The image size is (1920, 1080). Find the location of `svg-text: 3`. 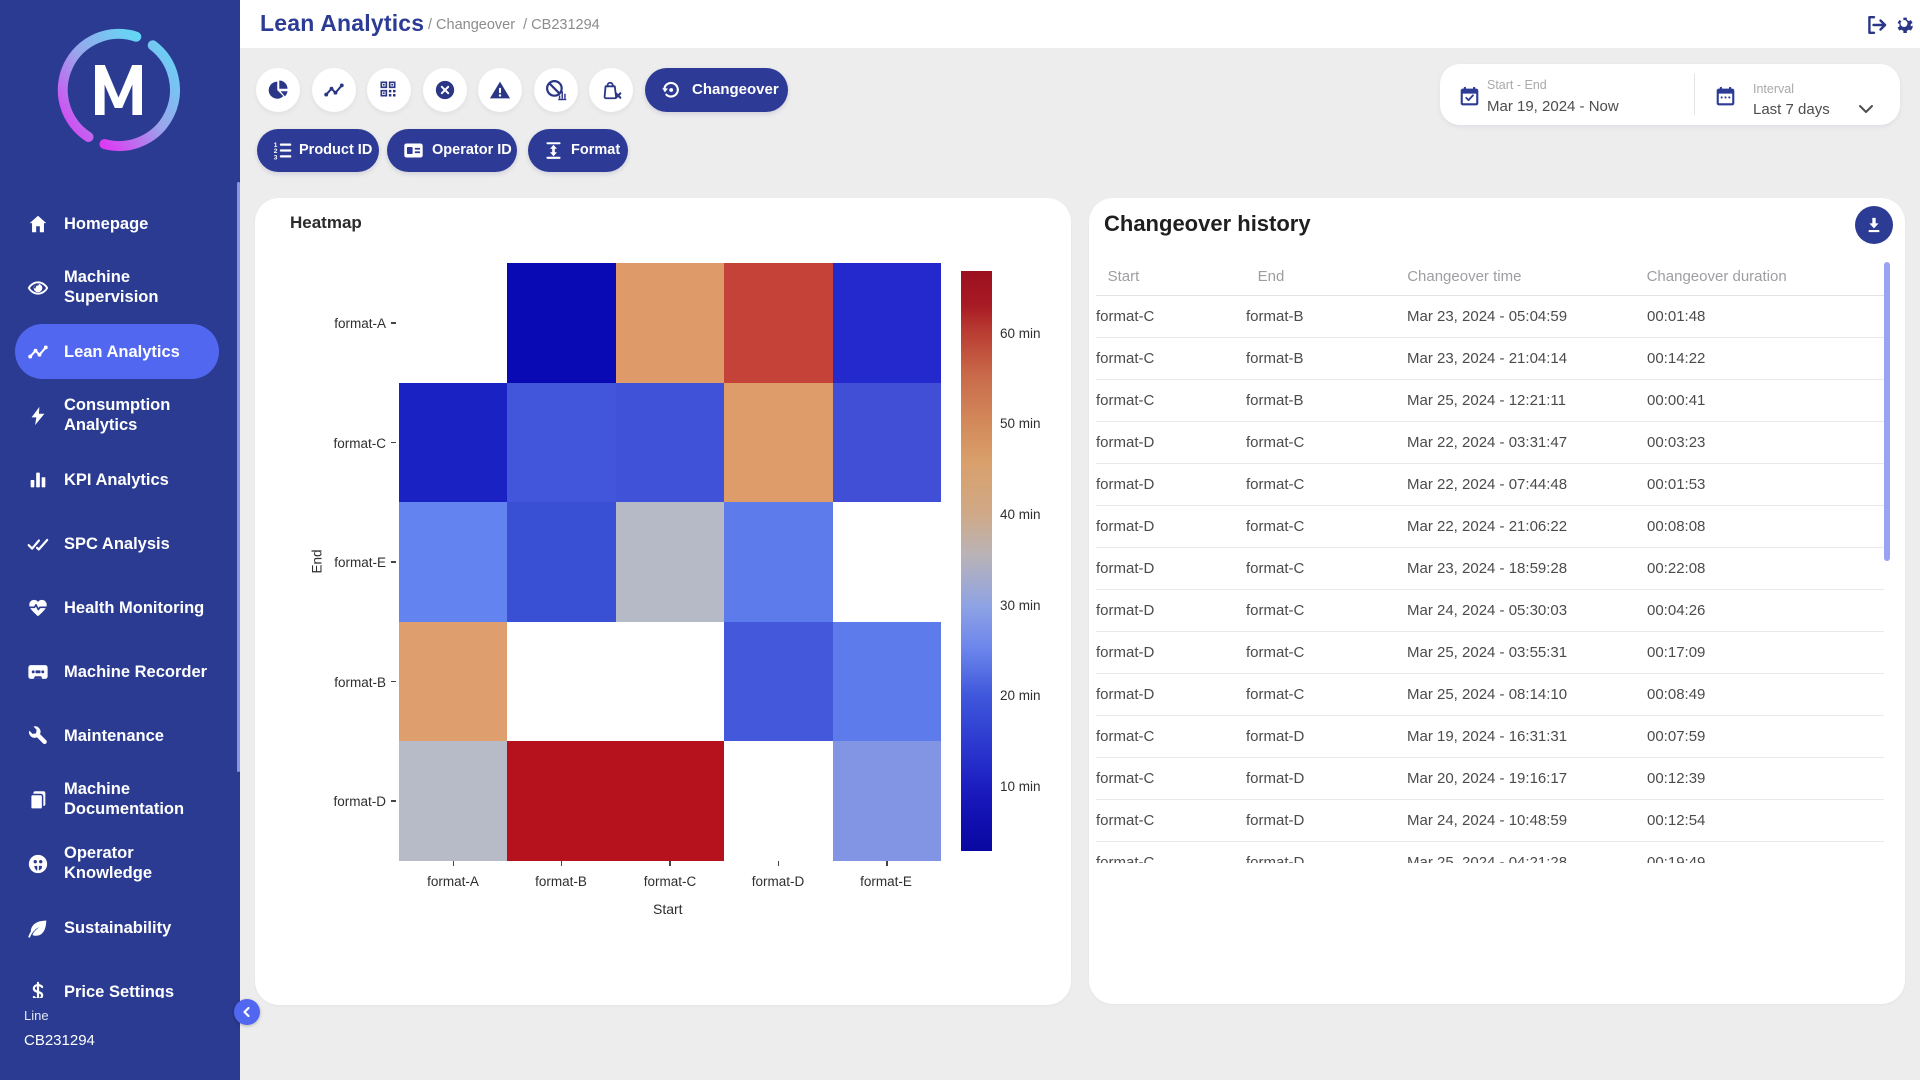

svg-text: 3 is located at coordinates (276, 157).